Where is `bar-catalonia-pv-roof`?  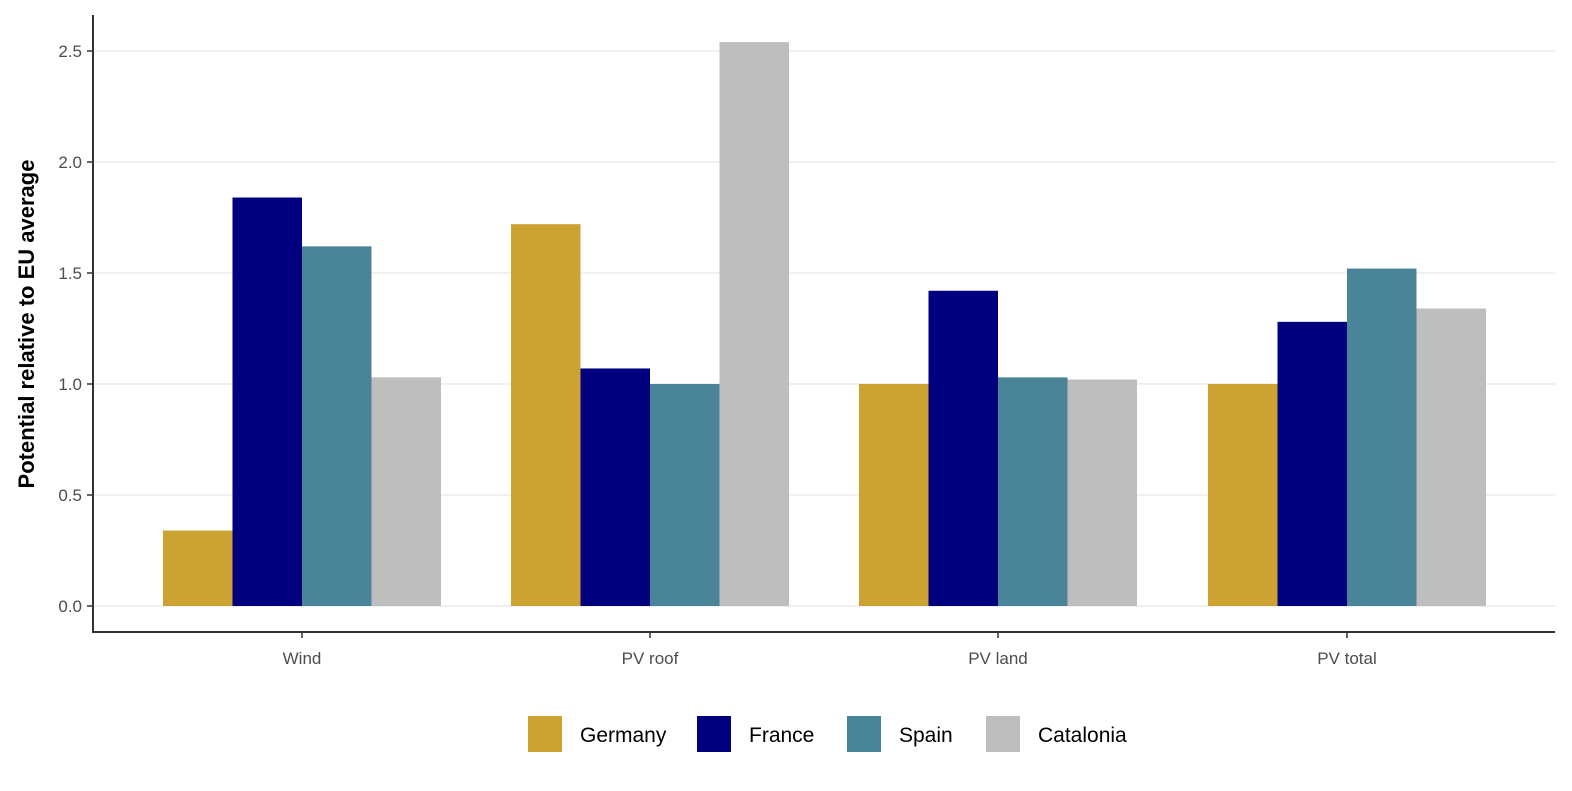
bar-catalonia-pv-roof is located at coordinates (754, 324).